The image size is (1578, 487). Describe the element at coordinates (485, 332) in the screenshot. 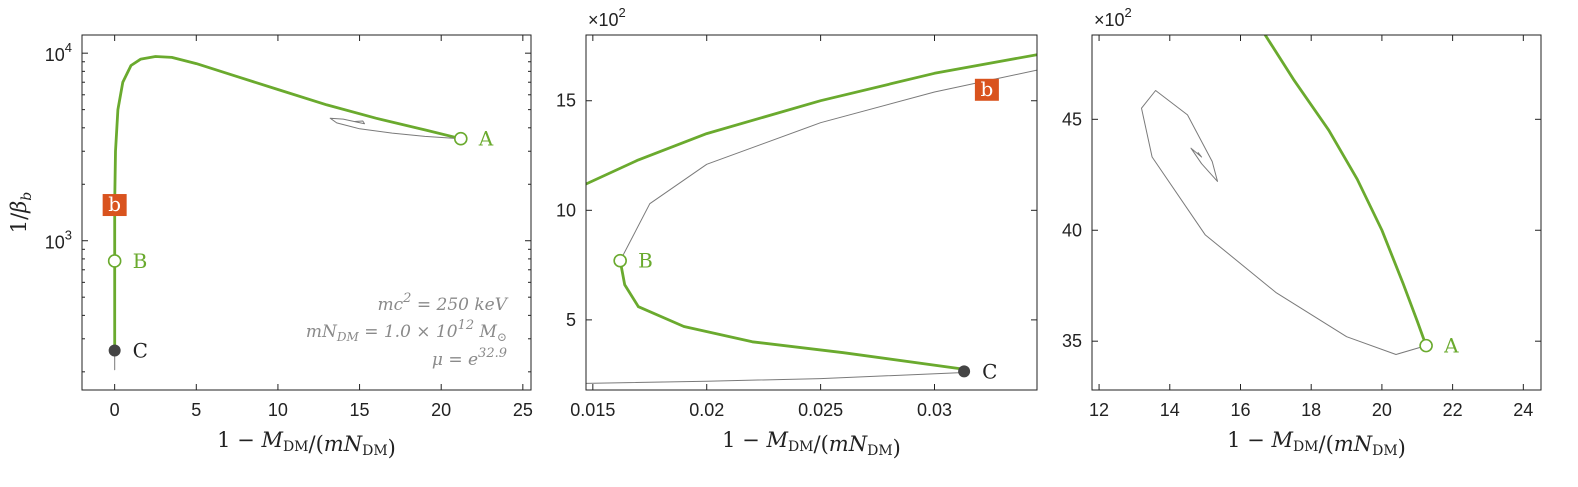

I see `param-part: M` at that location.